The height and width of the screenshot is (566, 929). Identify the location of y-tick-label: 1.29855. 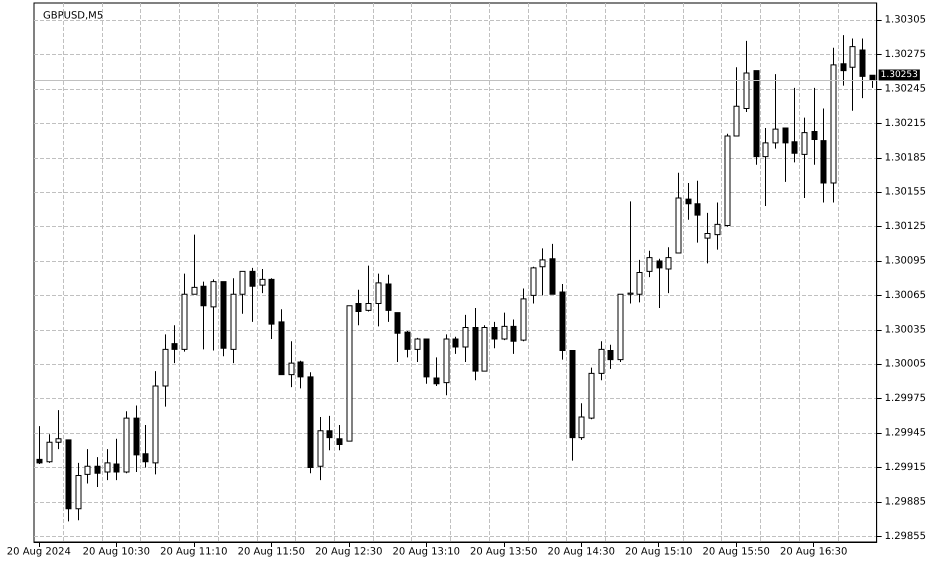
(905, 536).